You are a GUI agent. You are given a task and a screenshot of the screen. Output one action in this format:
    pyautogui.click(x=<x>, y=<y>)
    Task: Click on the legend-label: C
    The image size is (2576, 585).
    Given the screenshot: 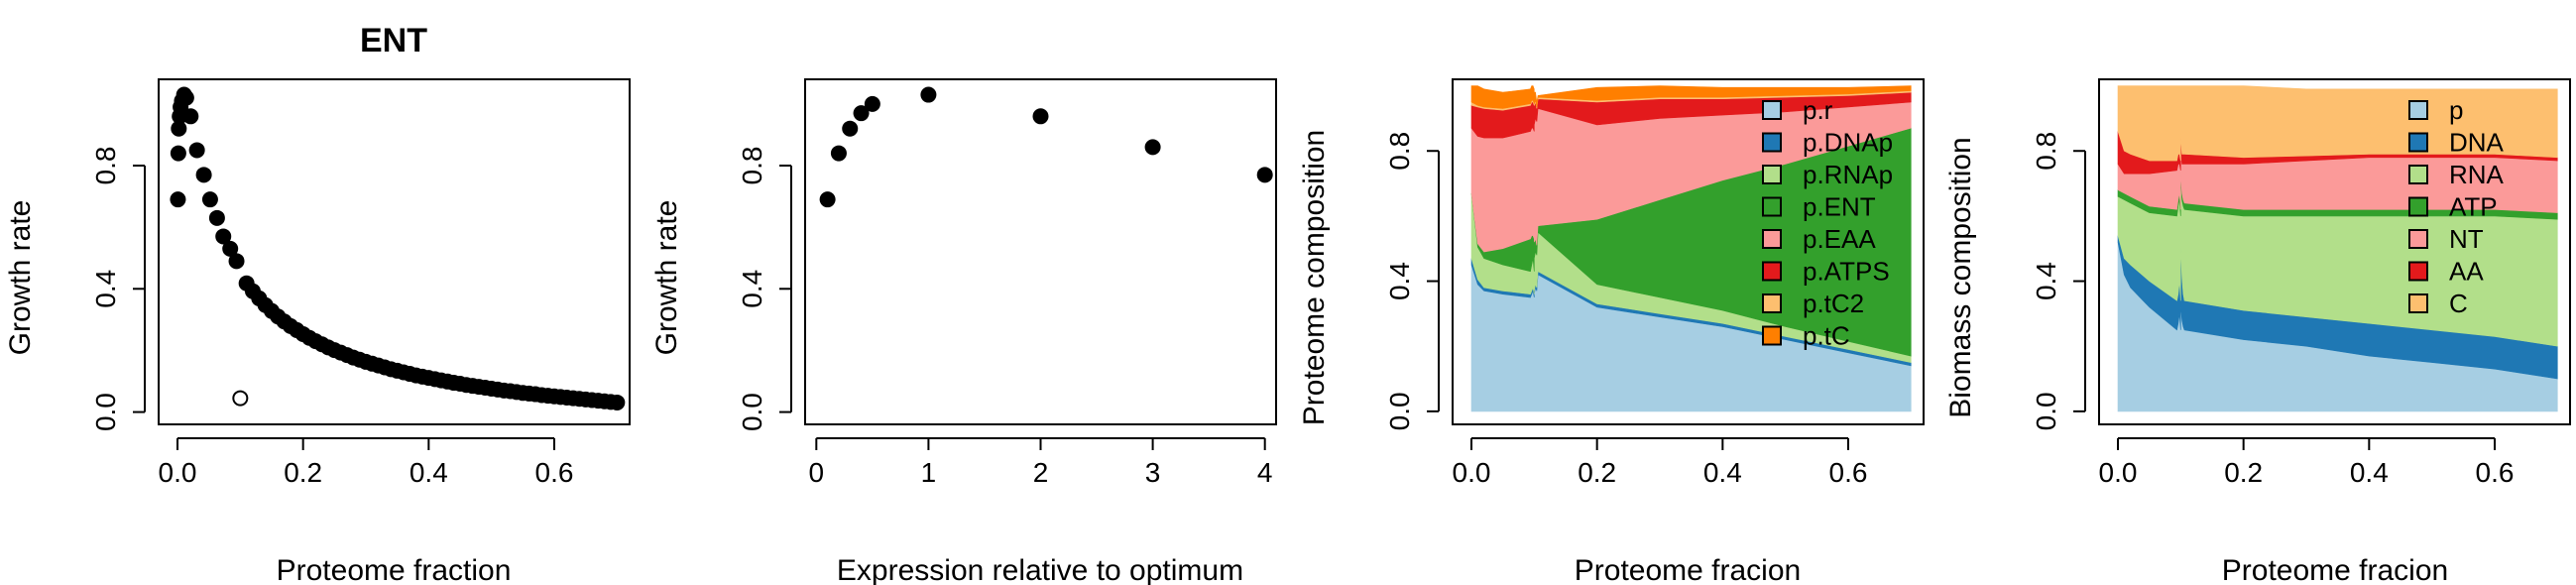 What is the action you would take?
    pyautogui.click(x=2459, y=303)
    